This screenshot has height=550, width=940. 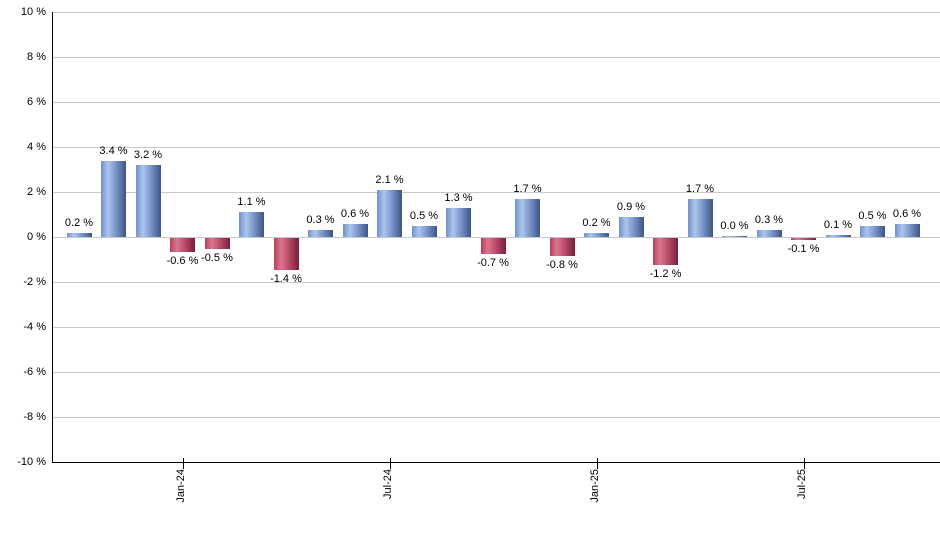 What do you see at coordinates (182, 260) in the screenshot?
I see `bar-value-label: -0.6 %` at bounding box center [182, 260].